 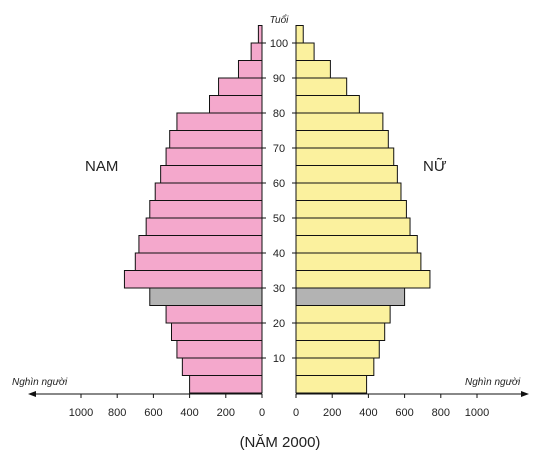 What do you see at coordinates (525, 394) in the screenshot?
I see `x-axis-right-arrow` at bounding box center [525, 394].